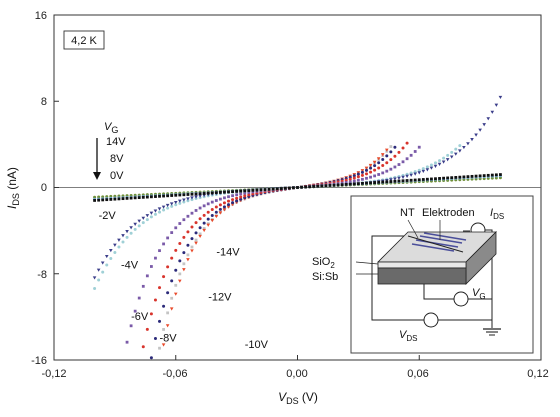 Image resolution: width=560 pixels, height=417 pixels. Describe the element at coordinates (42, 275) in the screenshot. I see `y-tick-label: -8` at that location.